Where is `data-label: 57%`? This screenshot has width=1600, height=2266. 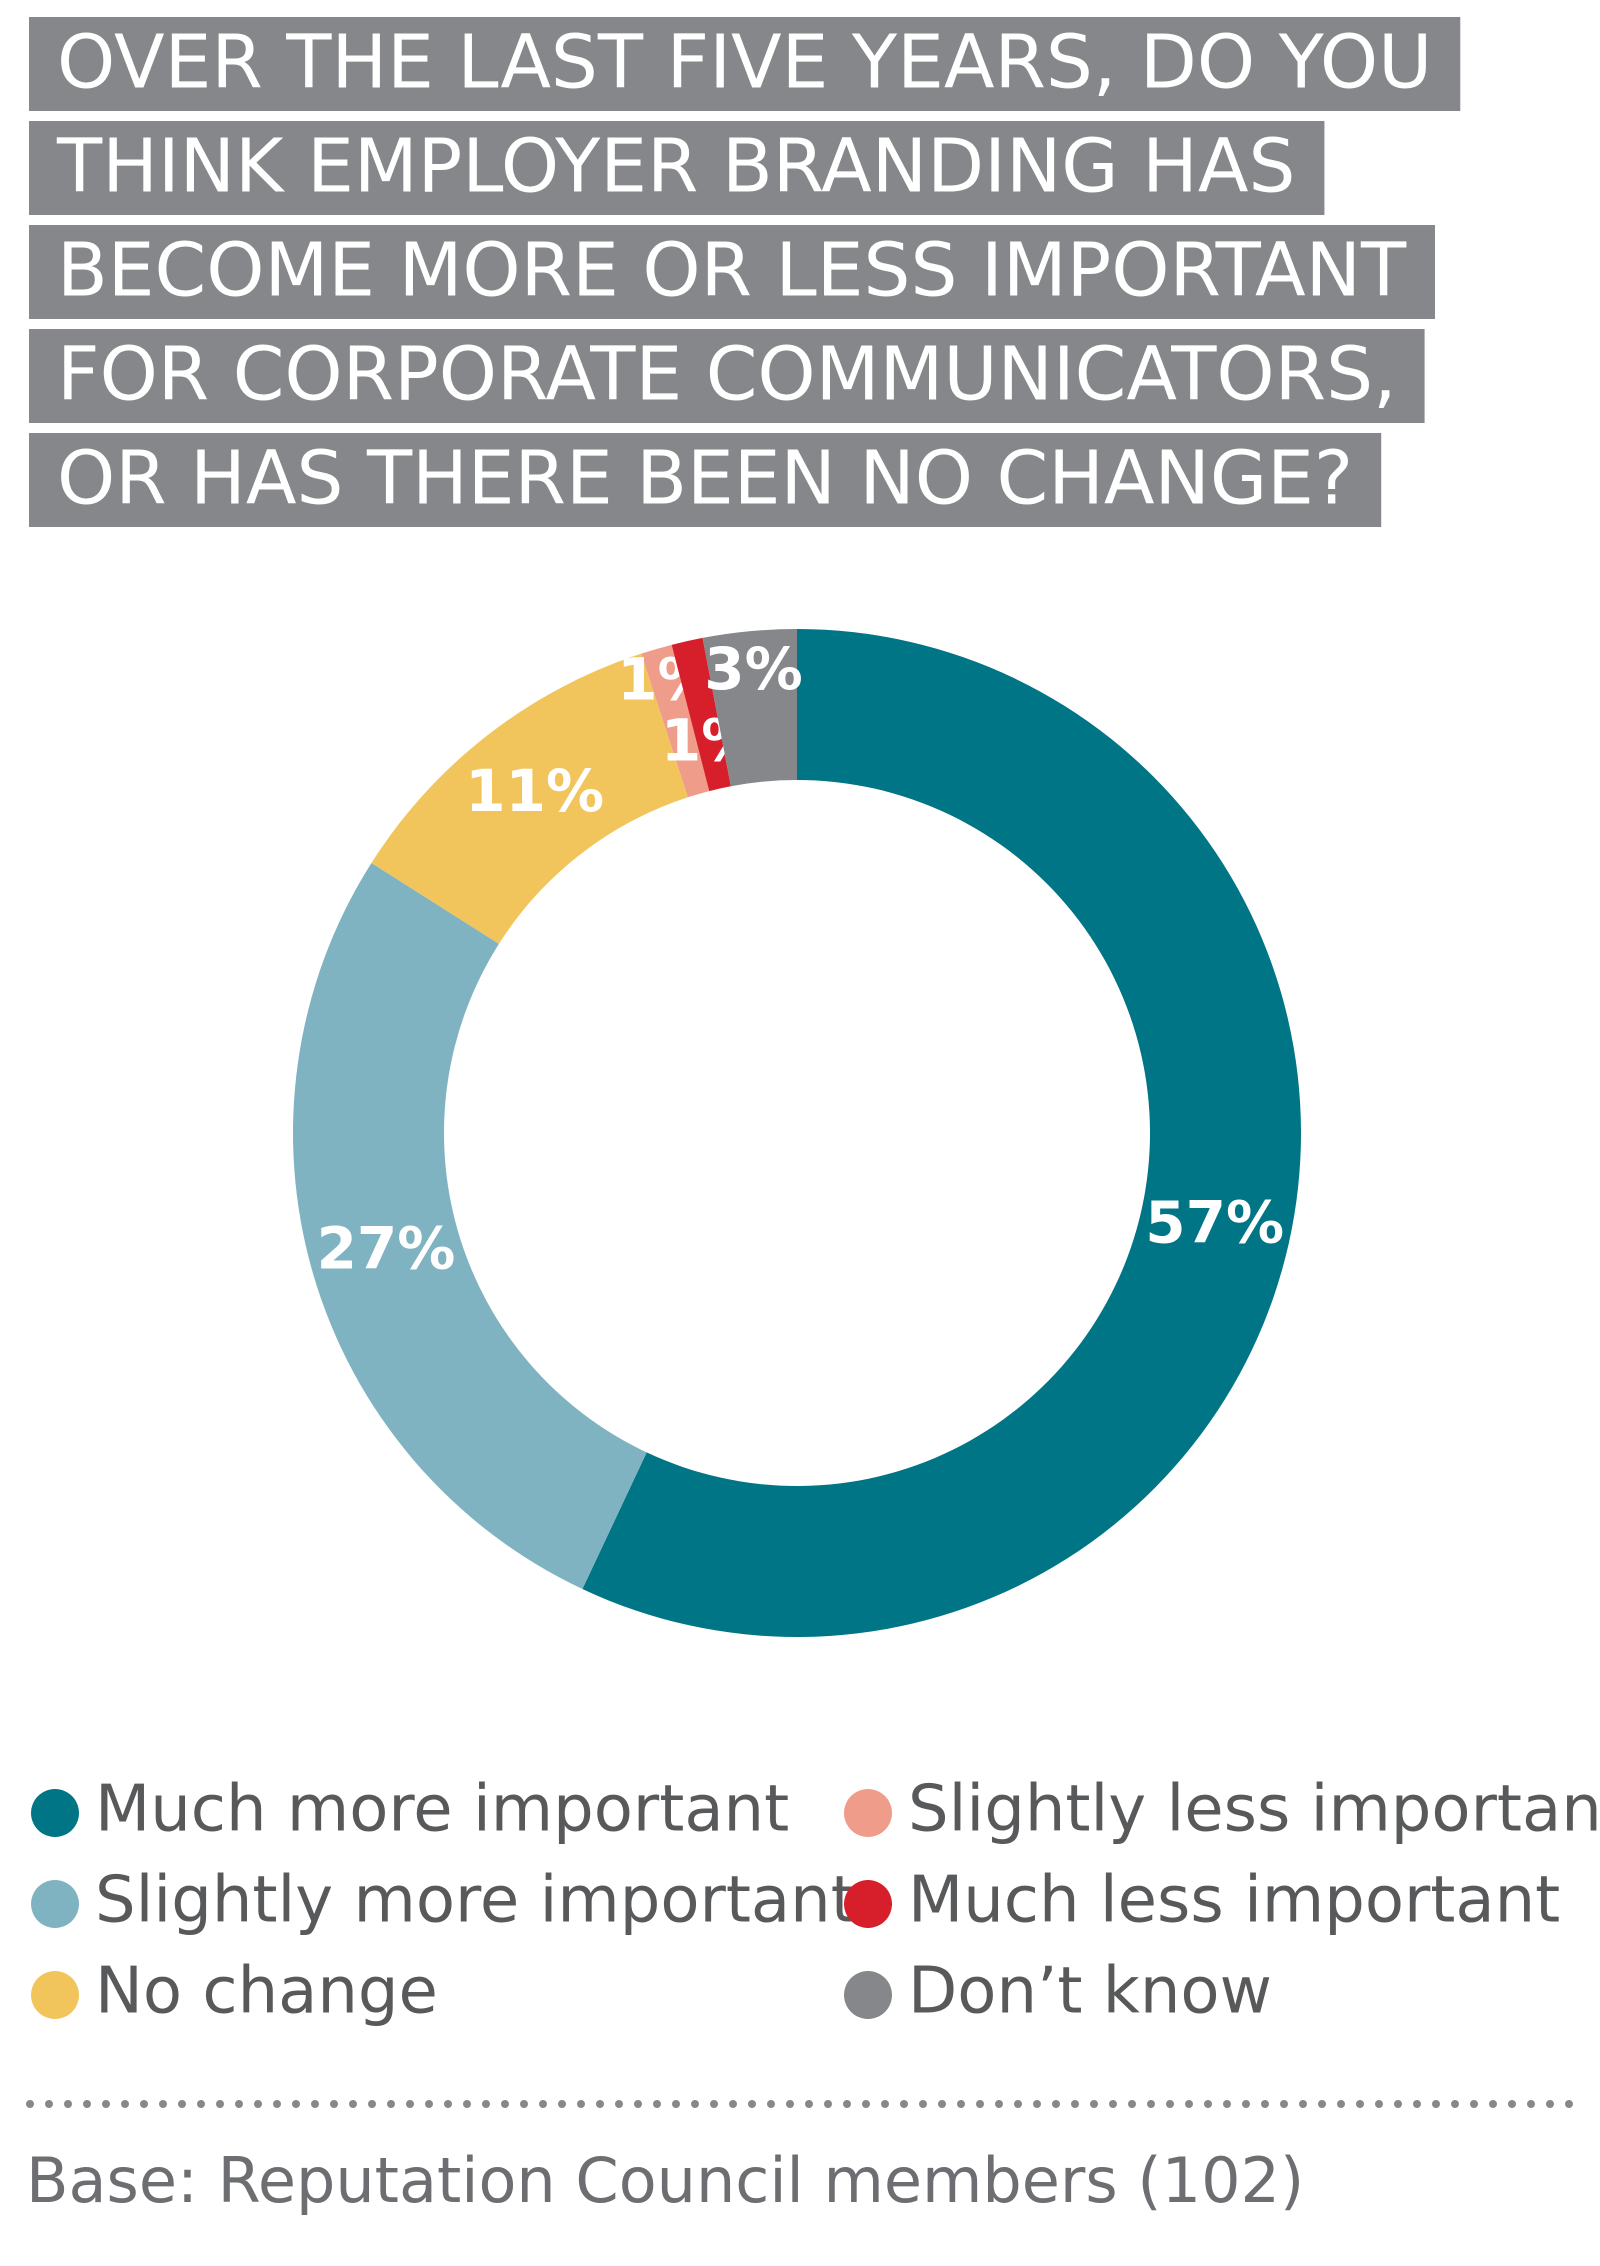 data-label: 57% is located at coordinates (1214, 1222).